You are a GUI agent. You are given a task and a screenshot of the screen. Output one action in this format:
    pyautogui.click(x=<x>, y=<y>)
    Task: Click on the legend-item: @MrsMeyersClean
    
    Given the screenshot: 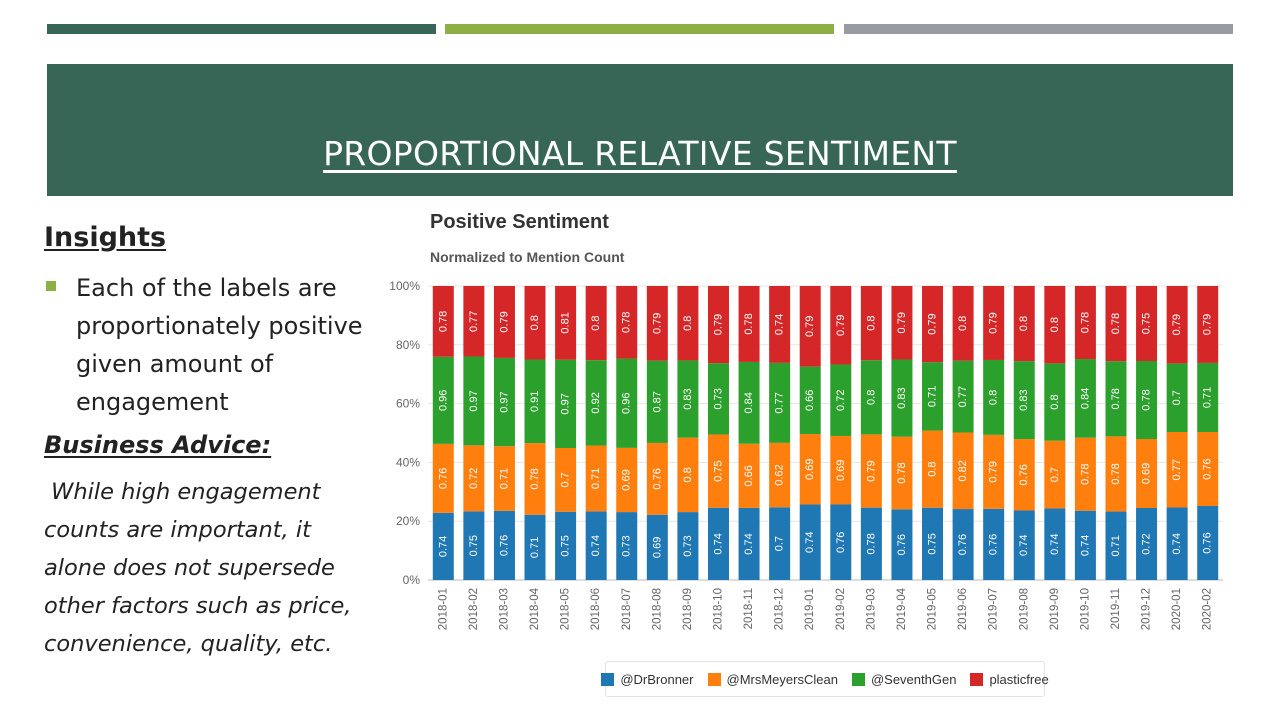 What is the action you would take?
    pyautogui.click(x=772, y=679)
    